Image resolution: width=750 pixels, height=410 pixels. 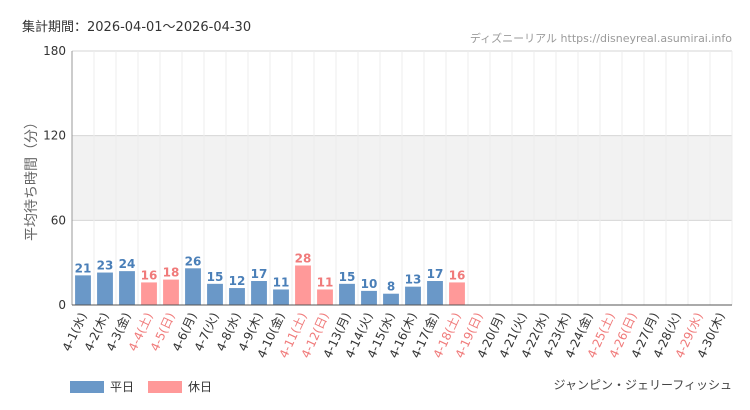 What do you see at coordinates (391, 299) in the screenshot?
I see `bar-4-15(水)` at bounding box center [391, 299].